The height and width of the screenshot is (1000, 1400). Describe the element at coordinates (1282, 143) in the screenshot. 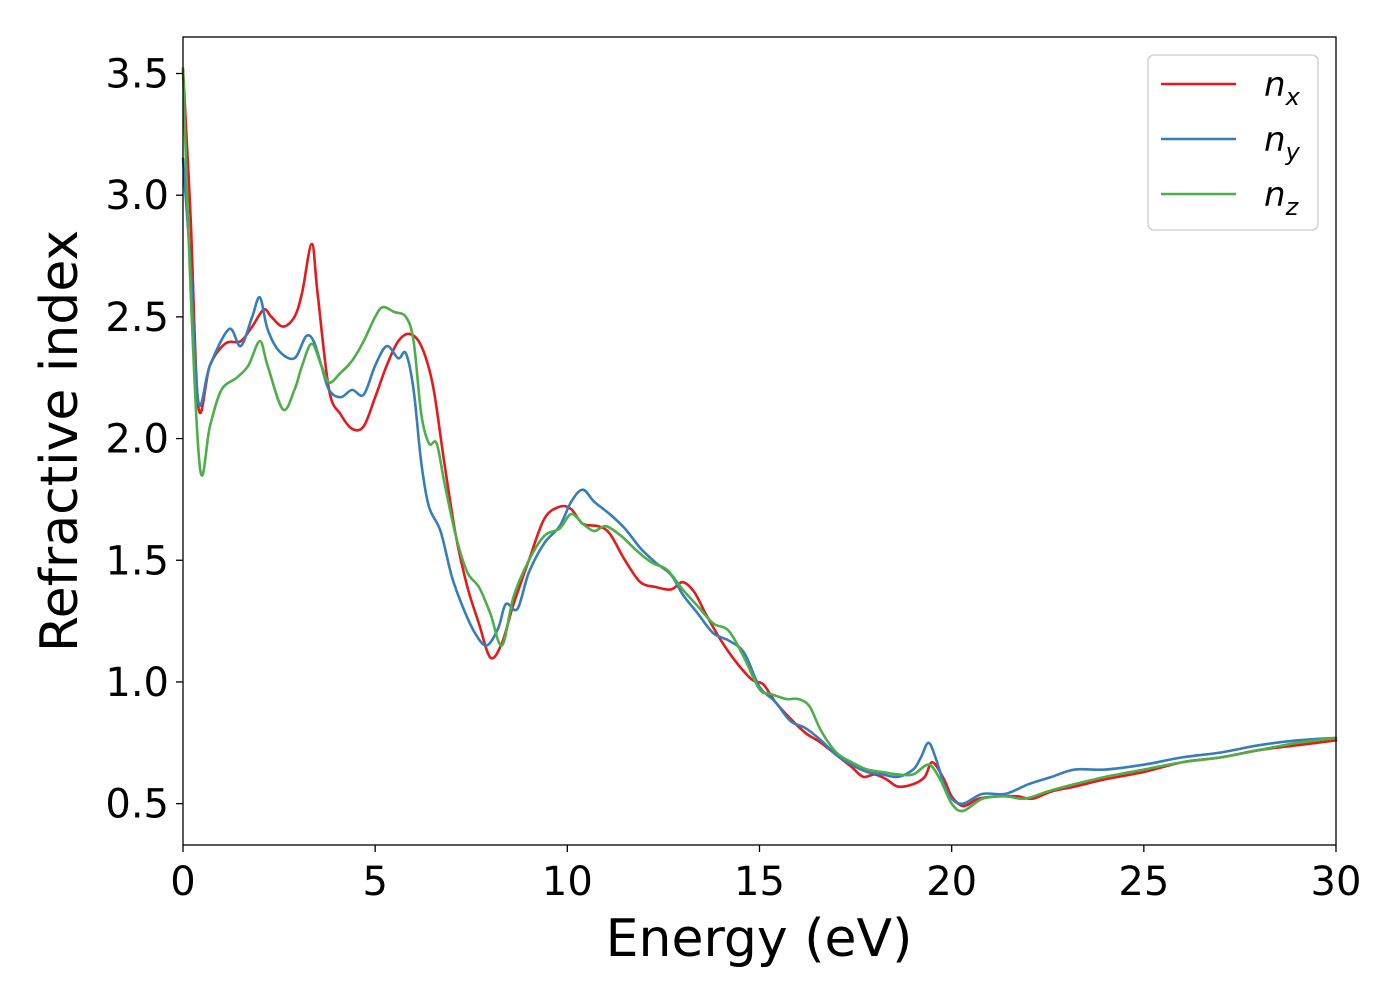

I see `legend-label-ny: ny` at that location.